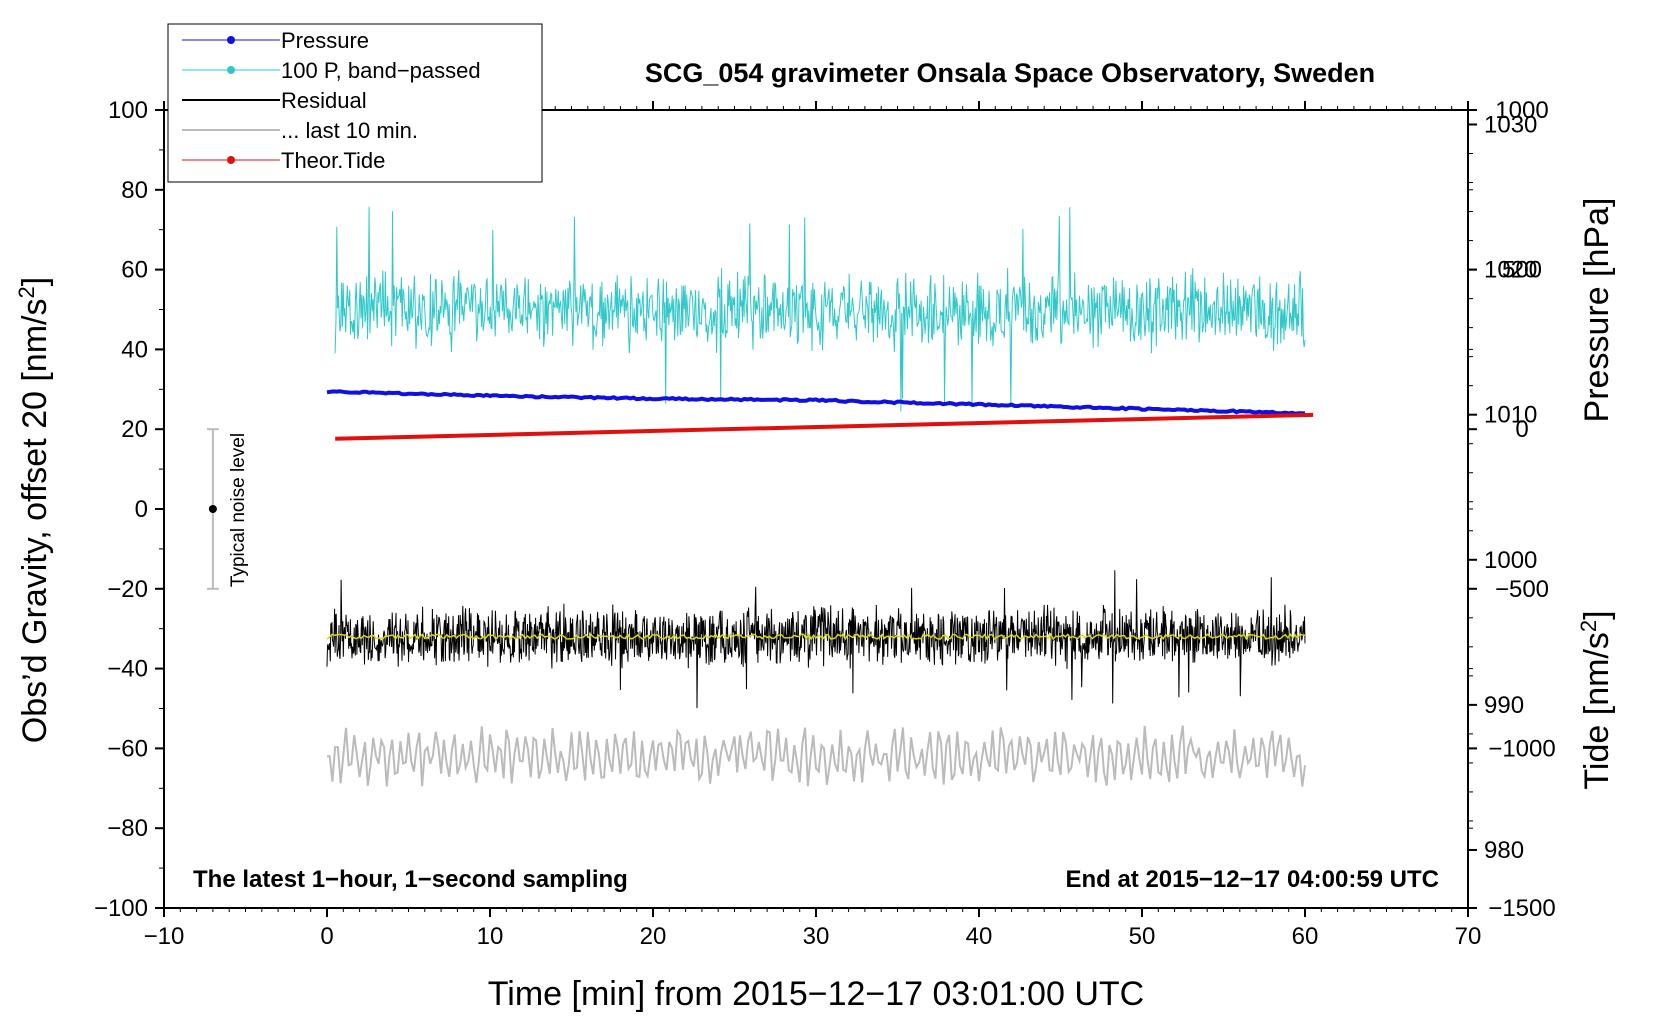 The image size is (1660, 1020). I want to click on y-axis-label-tide-text: Tide [nm/s, so click(1597, 710).